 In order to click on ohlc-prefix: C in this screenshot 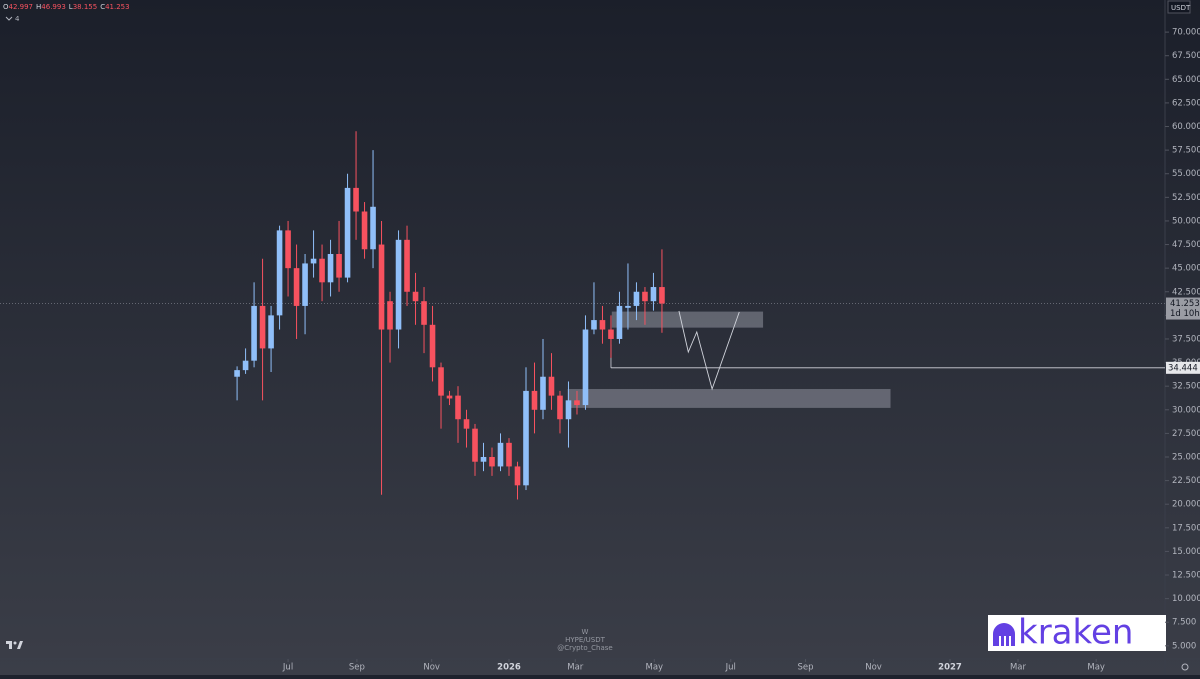, I will do `click(102, 7)`.